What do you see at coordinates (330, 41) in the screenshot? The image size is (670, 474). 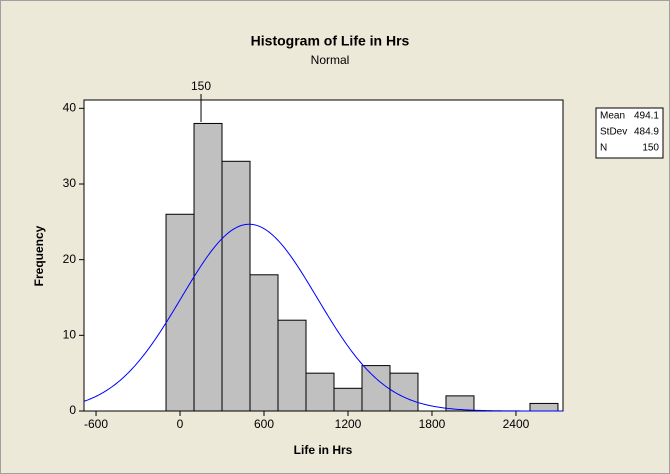 I see `chart-title: Histogram of Life in Hrs` at bounding box center [330, 41].